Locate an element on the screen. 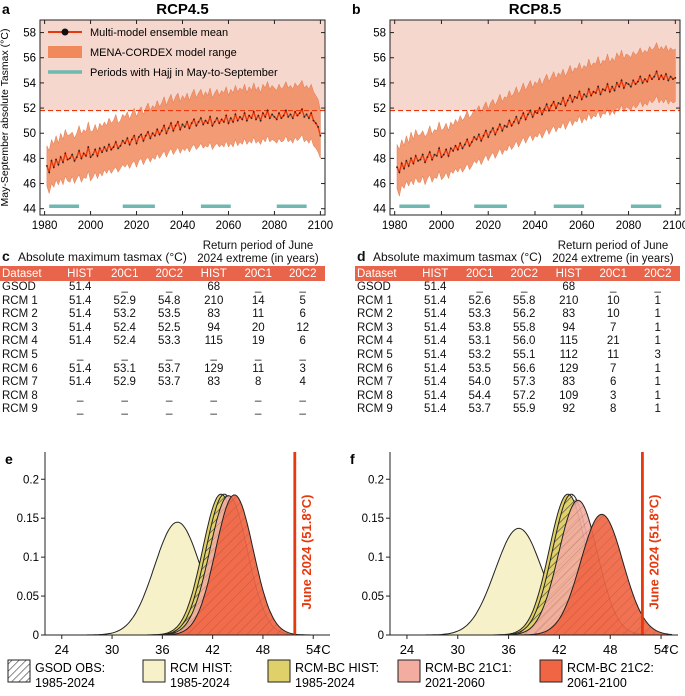 Image resolution: width=685 pixels, height=696 pixels. panel-label: f is located at coordinates (352, 459).